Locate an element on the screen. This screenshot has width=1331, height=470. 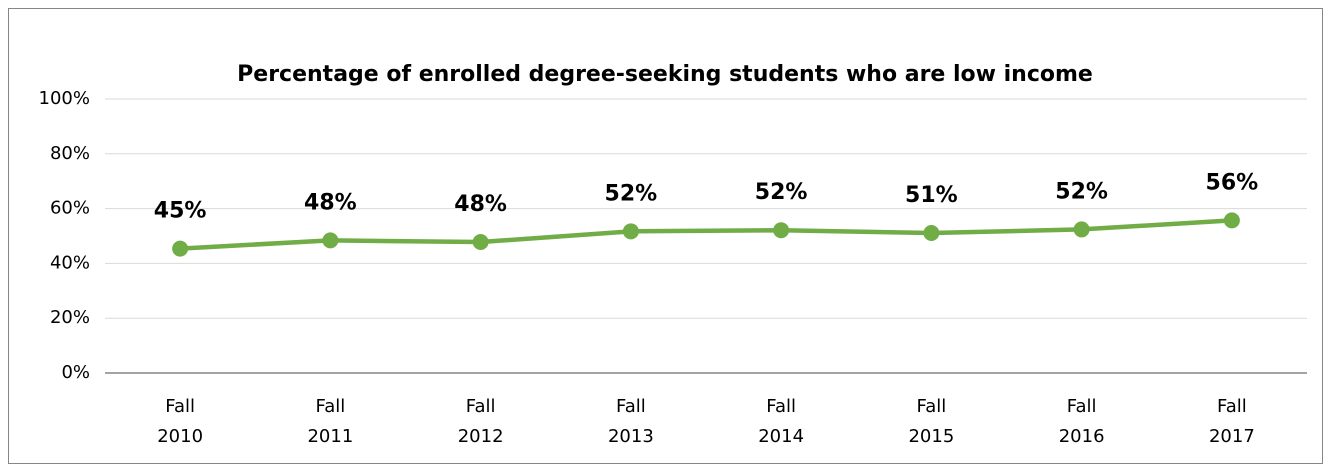
y-tick-label: 20% is located at coordinates (70, 317).